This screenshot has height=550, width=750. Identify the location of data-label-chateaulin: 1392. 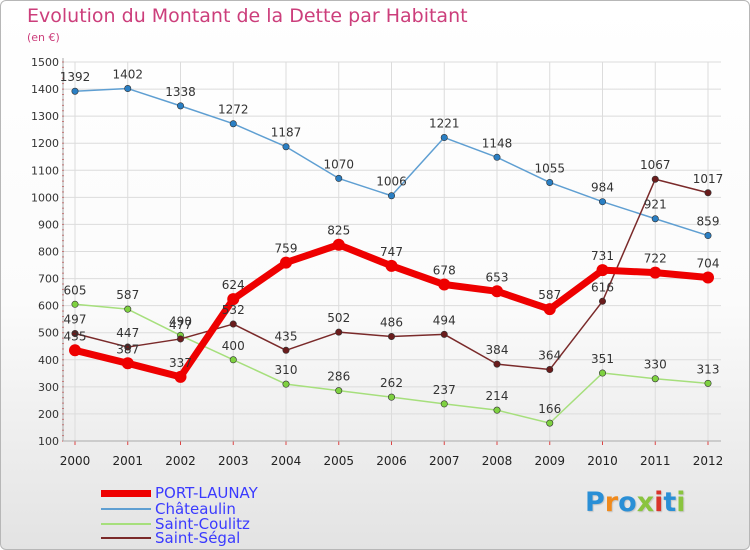
(75, 77).